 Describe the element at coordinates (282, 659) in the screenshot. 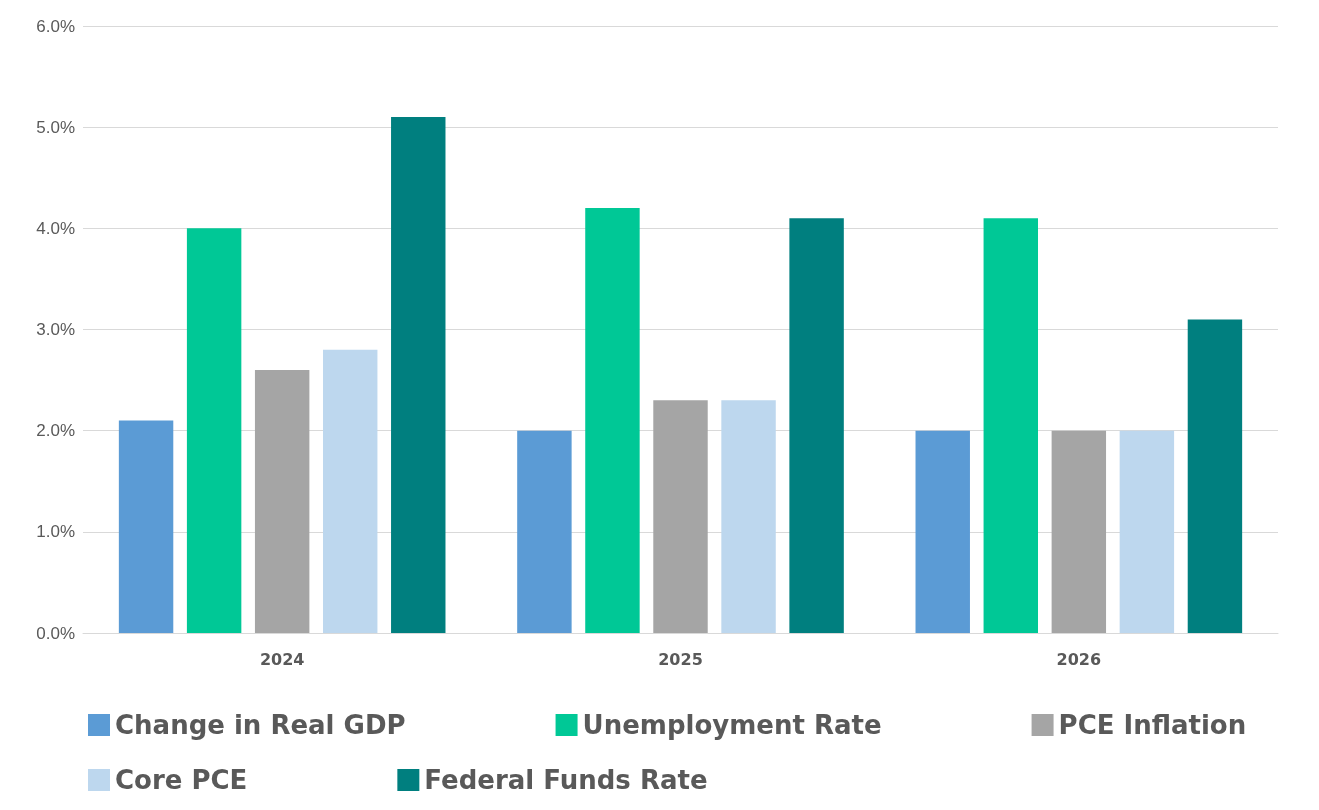

I see `x-tick-label: 2024` at that location.